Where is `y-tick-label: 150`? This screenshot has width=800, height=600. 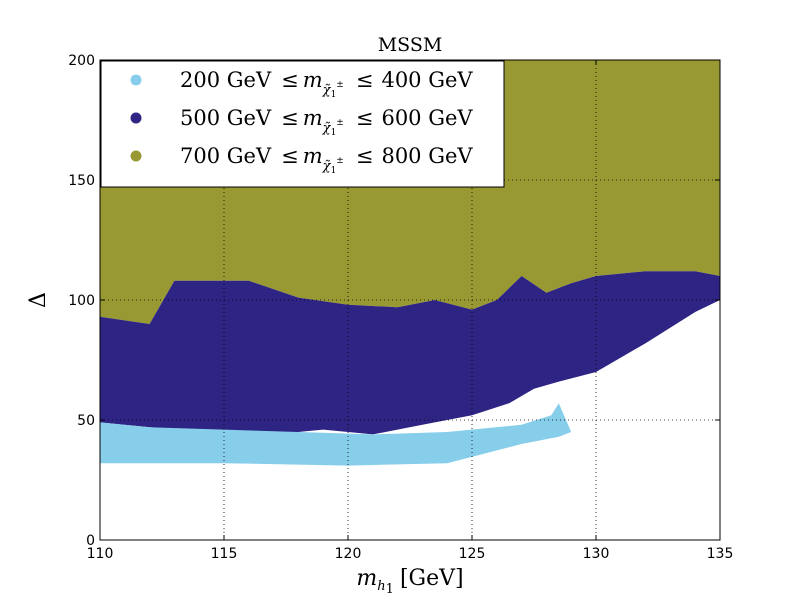 y-tick-label: 150 is located at coordinates (81, 181).